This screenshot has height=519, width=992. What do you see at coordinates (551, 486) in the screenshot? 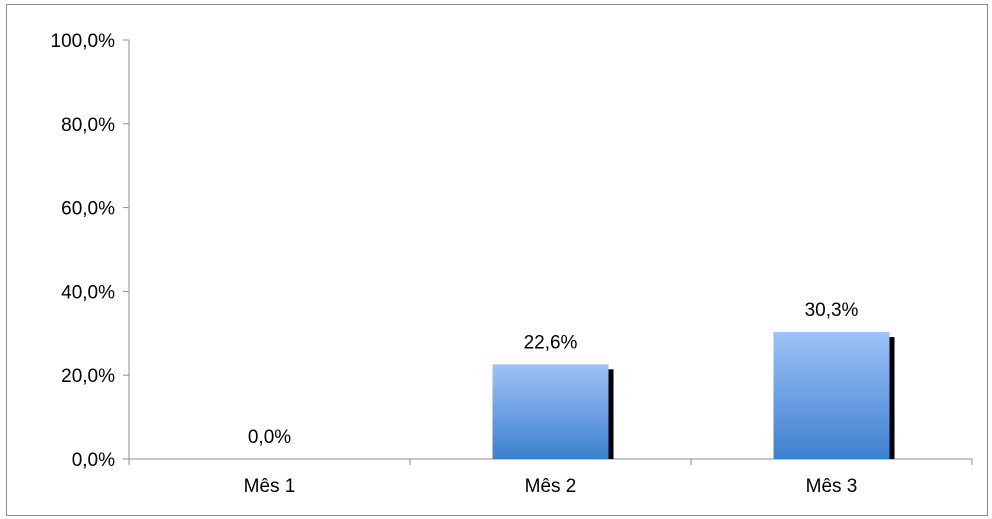
I see `category-label: Mês 2` at bounding box center [551, 486].